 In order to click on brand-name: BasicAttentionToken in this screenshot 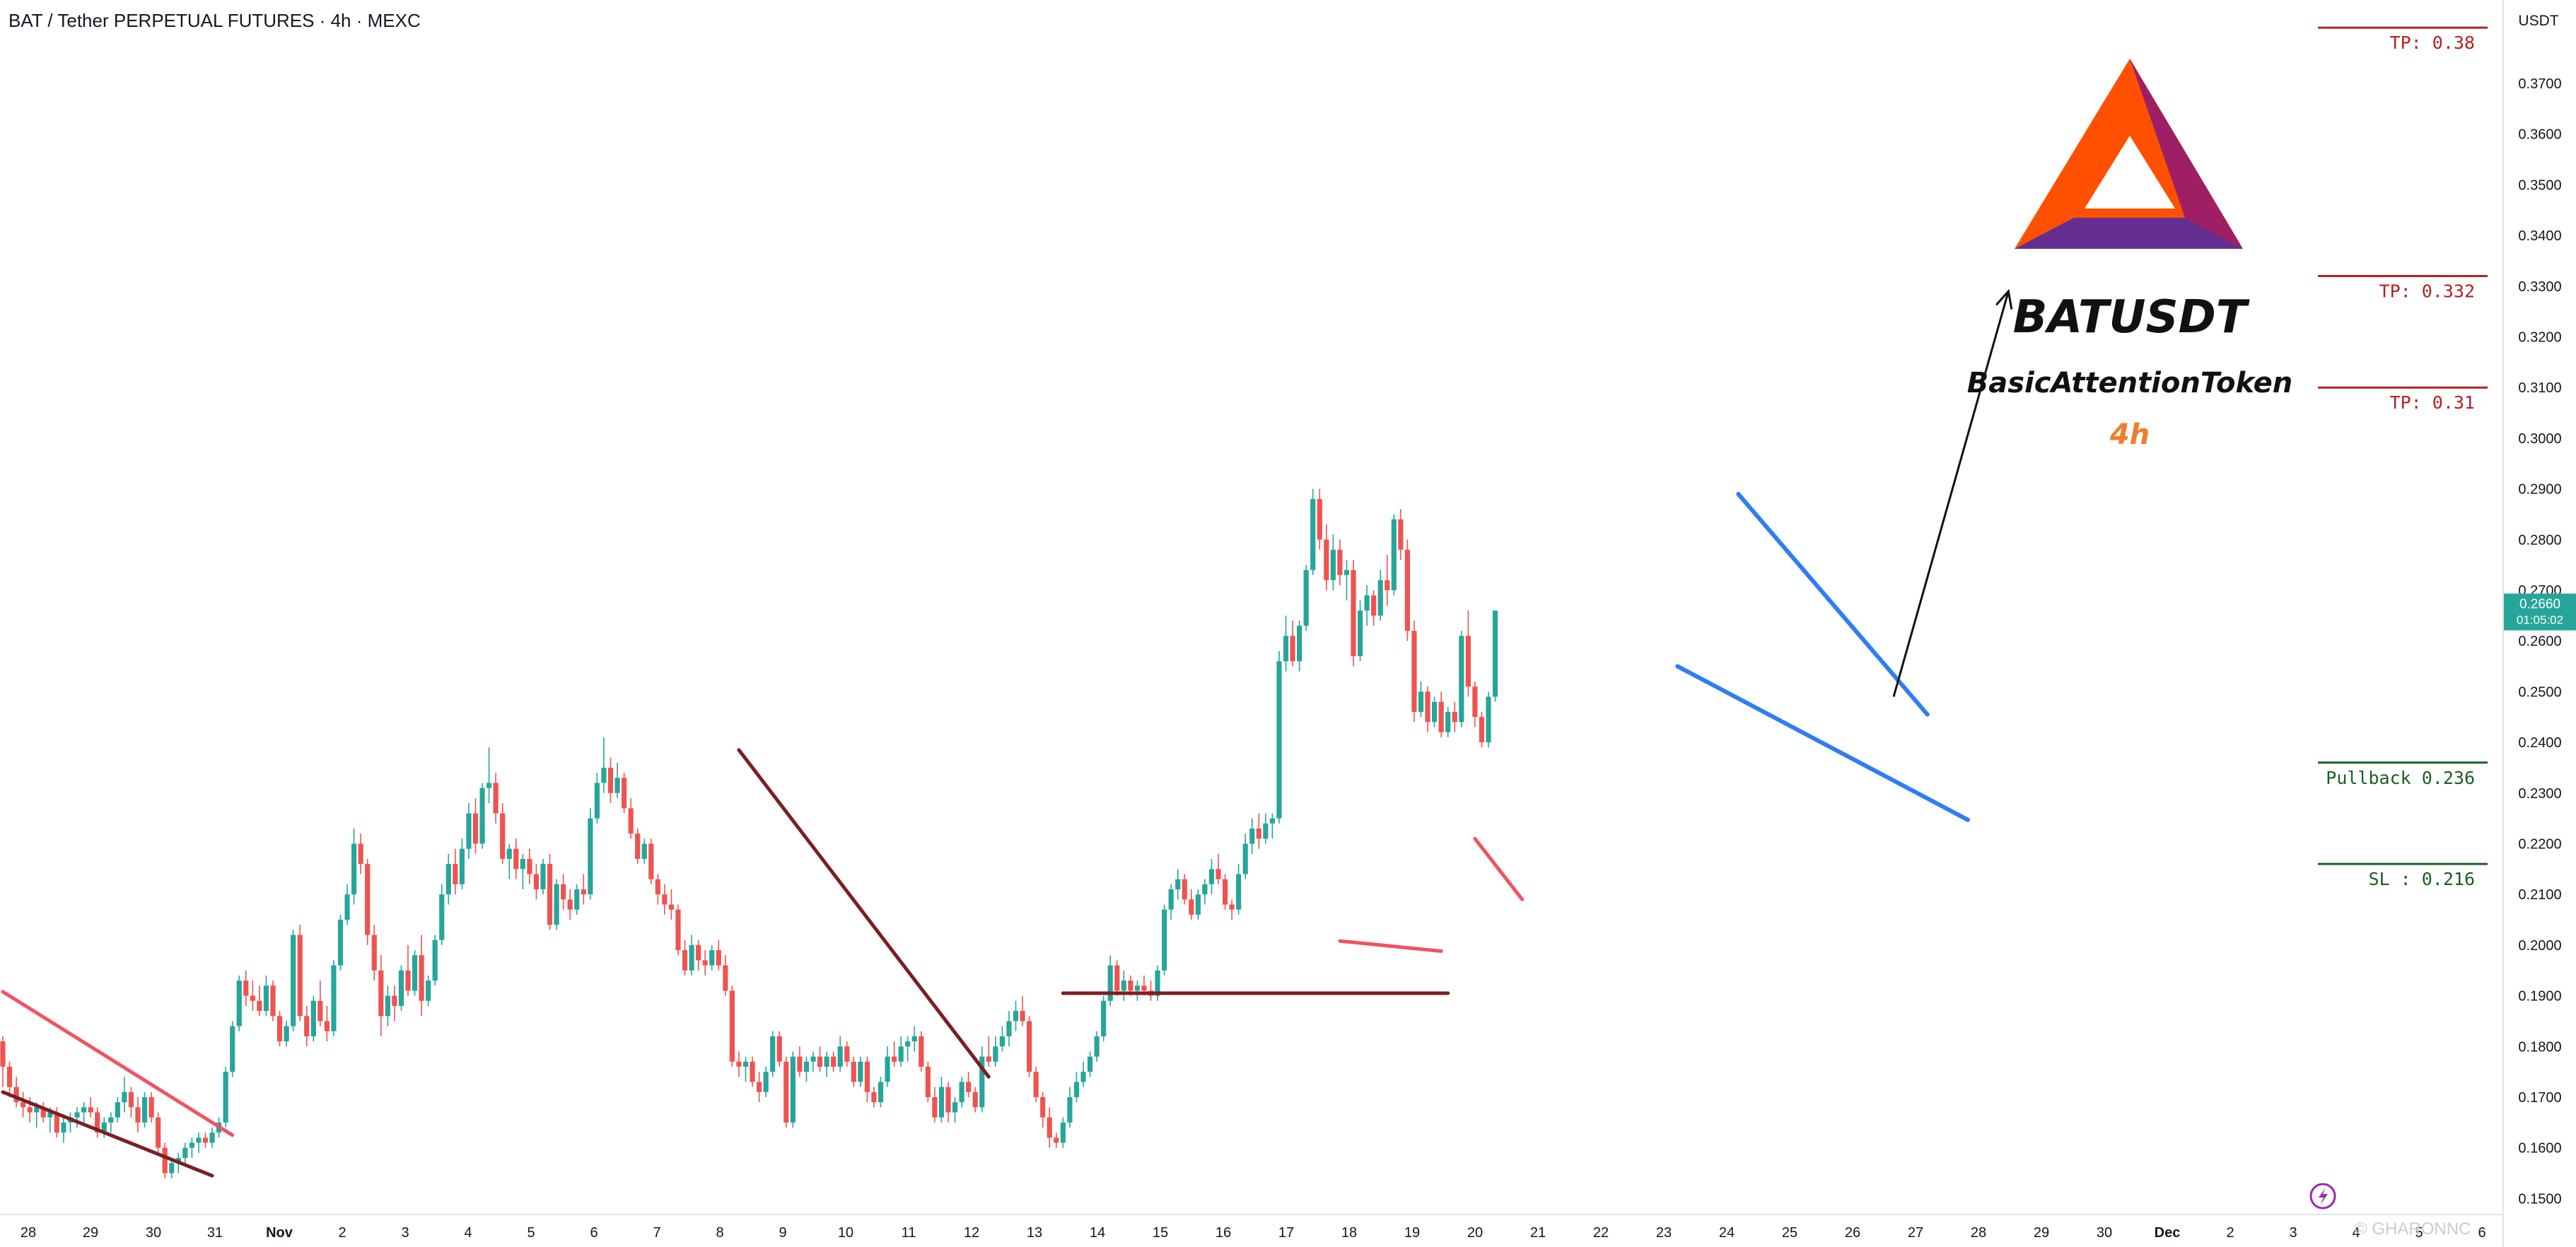, I will do `click(2130, 383)`.